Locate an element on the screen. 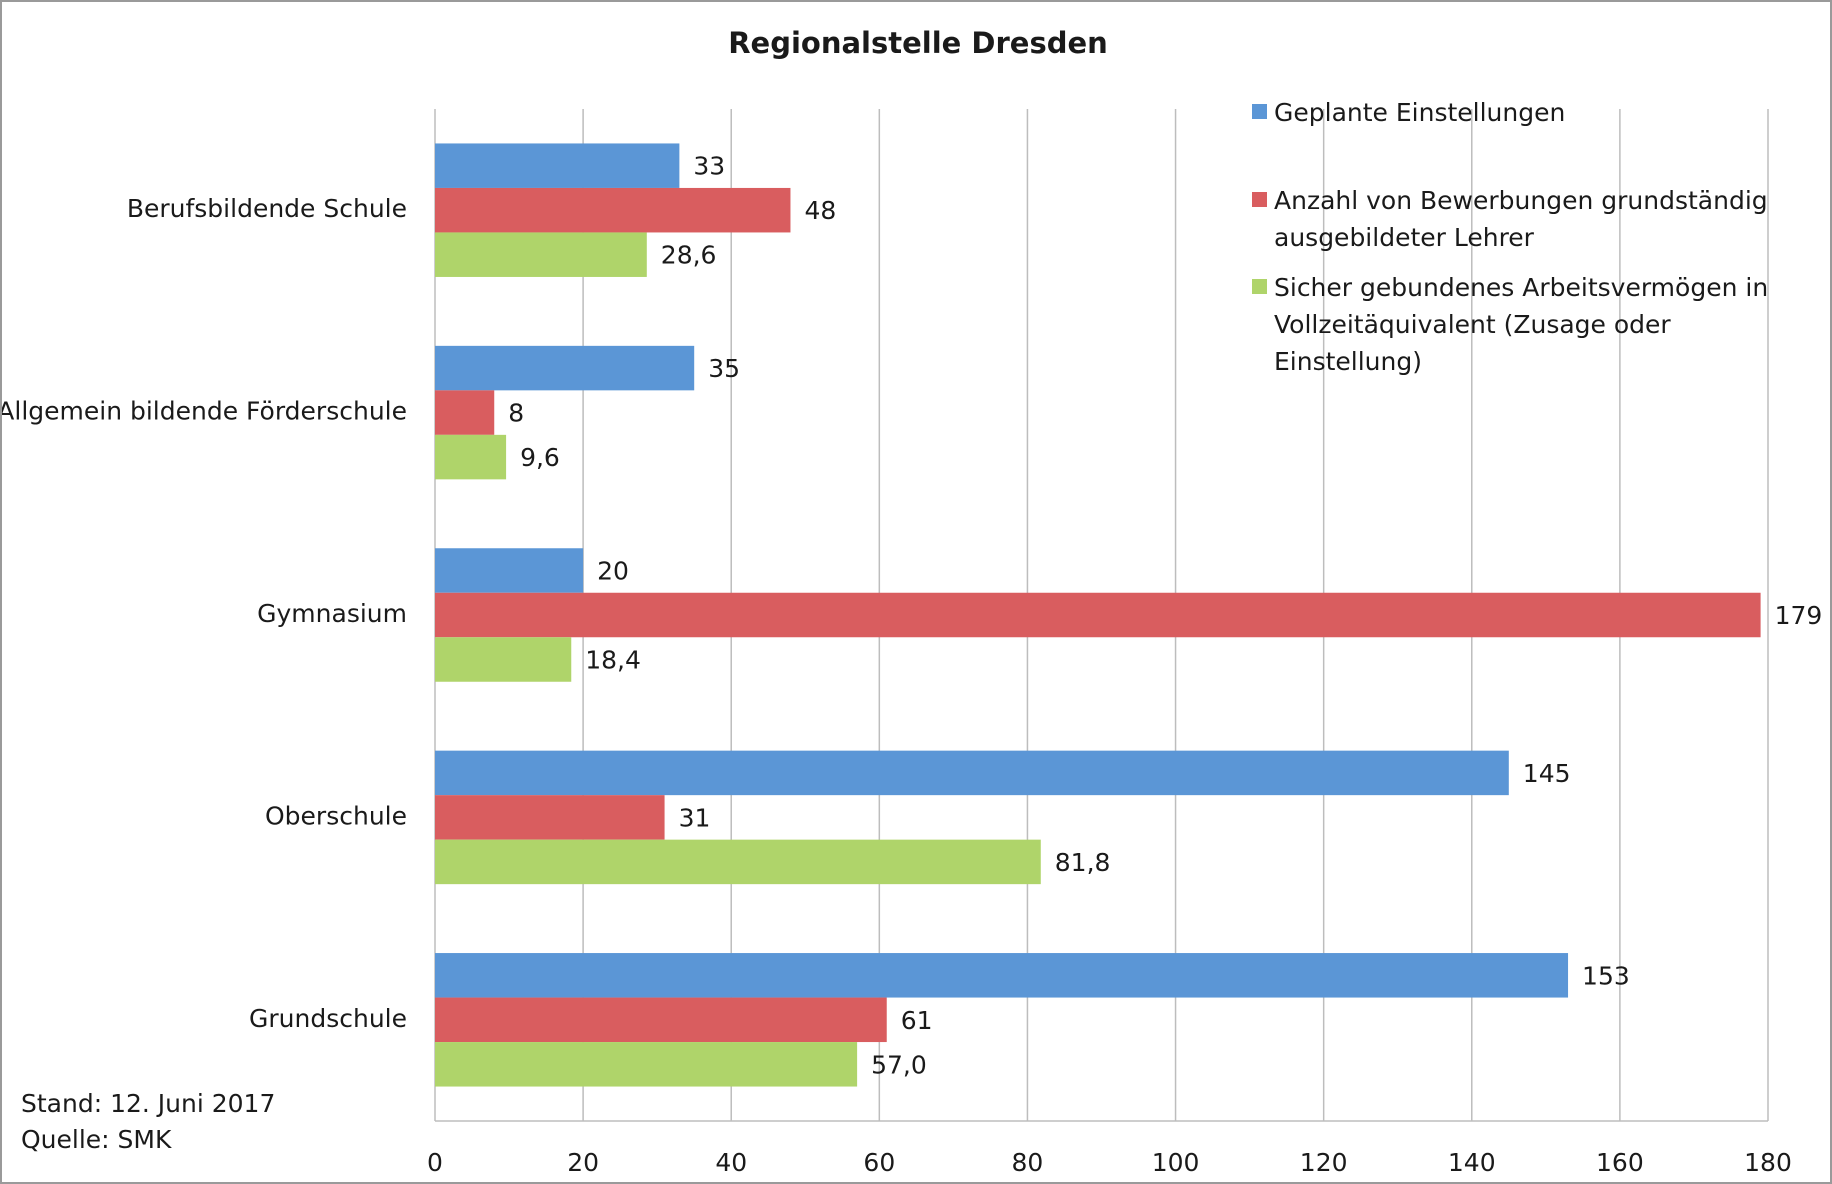 This screenshot has height=1184, width=1832. annotation: Quelle: SMK is located at coordinates (96, 1139).